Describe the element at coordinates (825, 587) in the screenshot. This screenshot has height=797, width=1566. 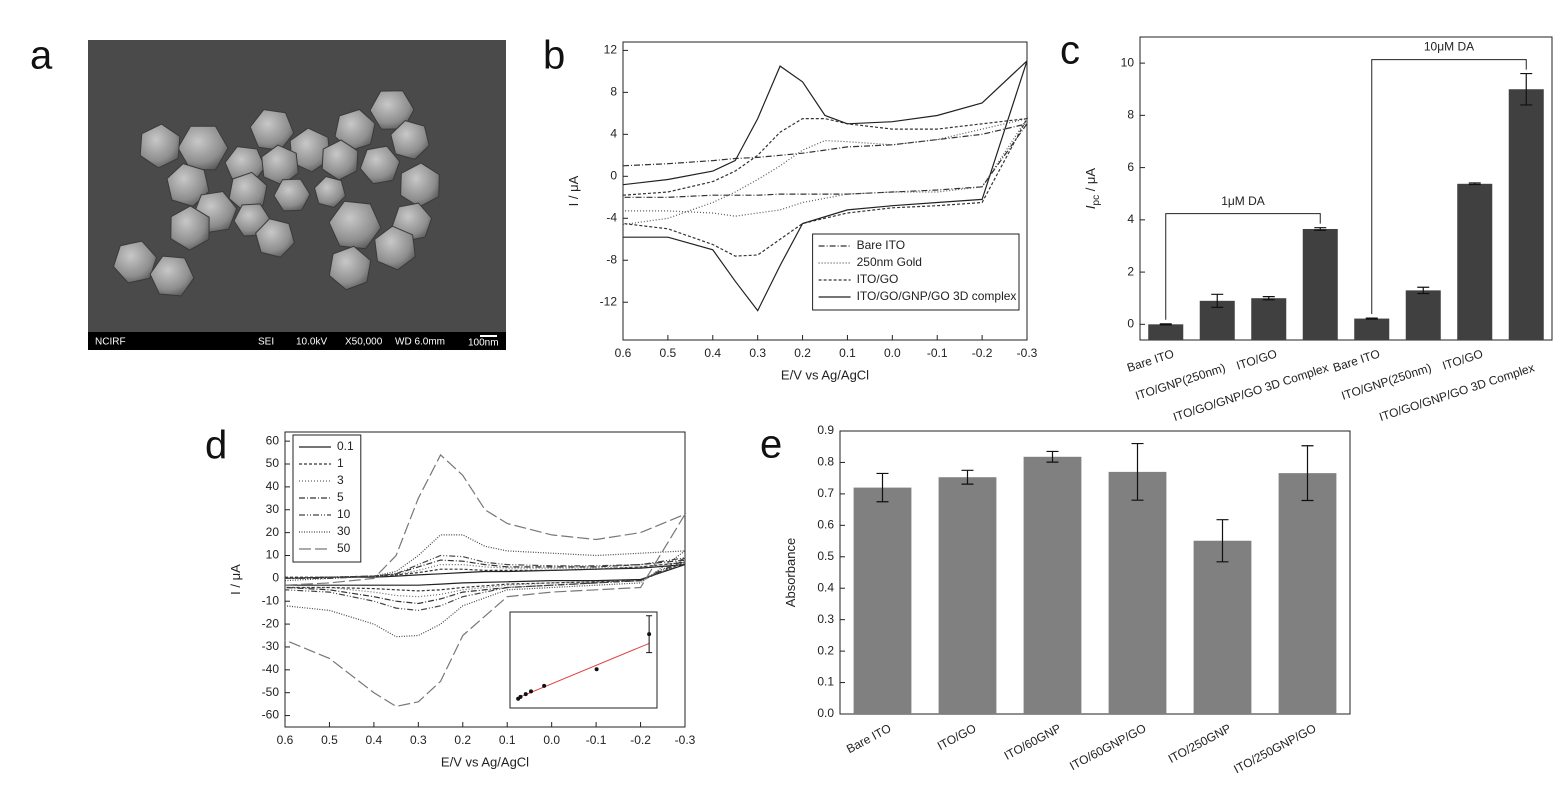
I see `y-tick-label: 0.4` at that location.